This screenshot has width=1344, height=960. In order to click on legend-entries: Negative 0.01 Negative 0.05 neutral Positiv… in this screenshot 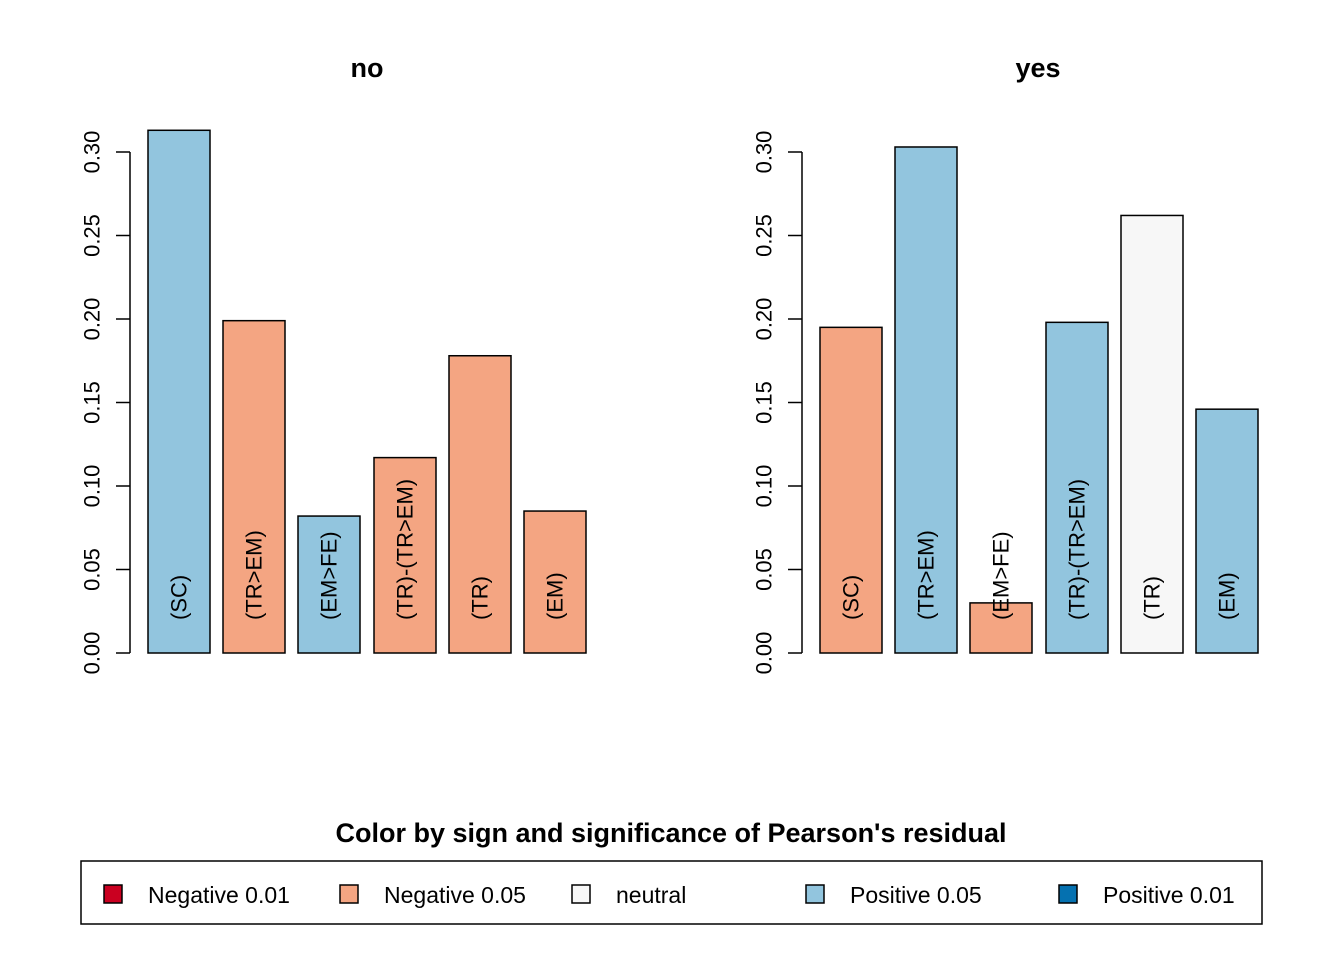, I will do `click(669, 895)`.